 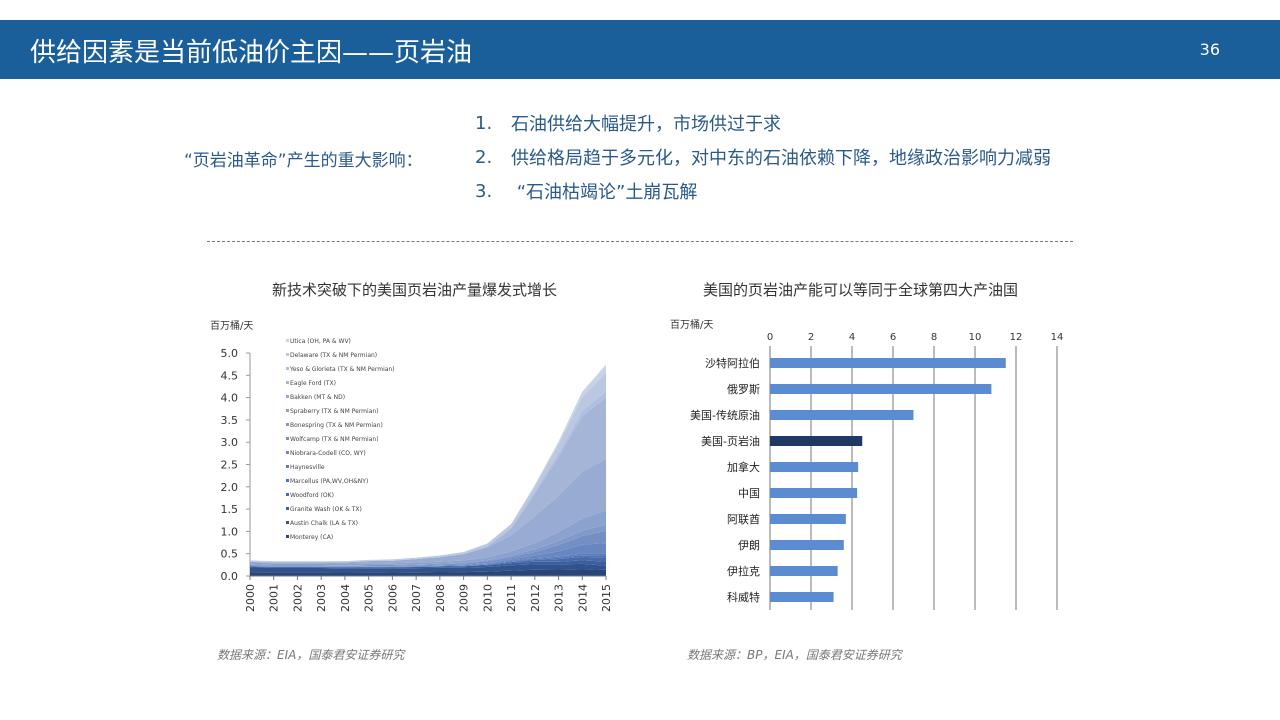 What do you see at coordinates (342, 369) in the screenshot?
I see `legend-entry: Yeso & Glorieta (TX & NM Permian)` at bounding box center [342, 369].